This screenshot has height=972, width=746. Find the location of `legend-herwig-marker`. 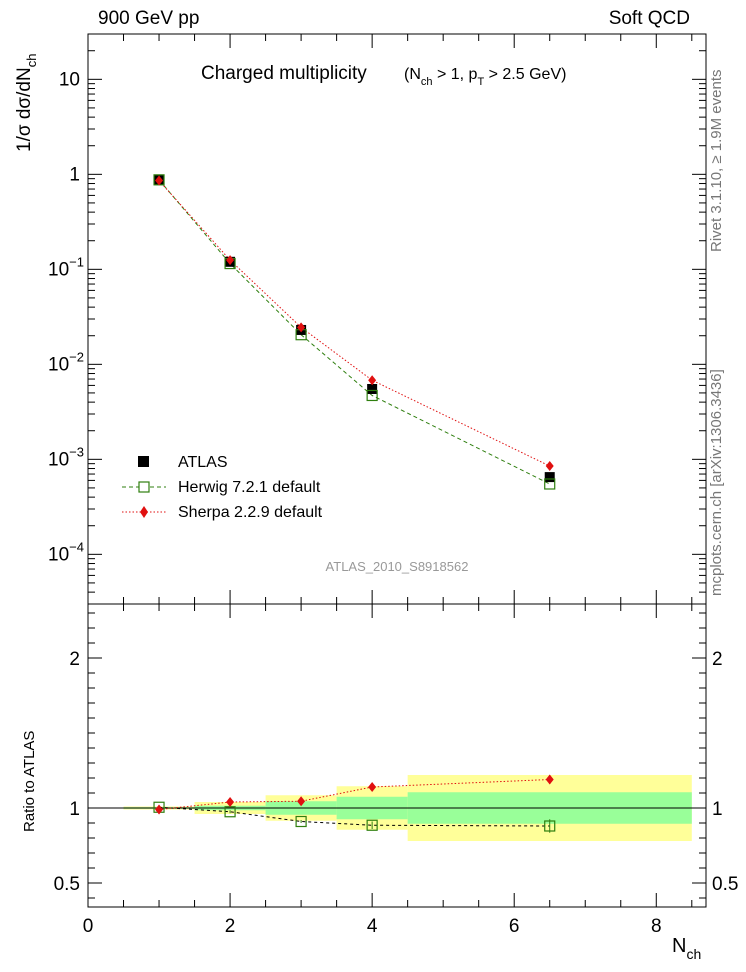

legend-herwig-marker is located at coordinates (144, 487).